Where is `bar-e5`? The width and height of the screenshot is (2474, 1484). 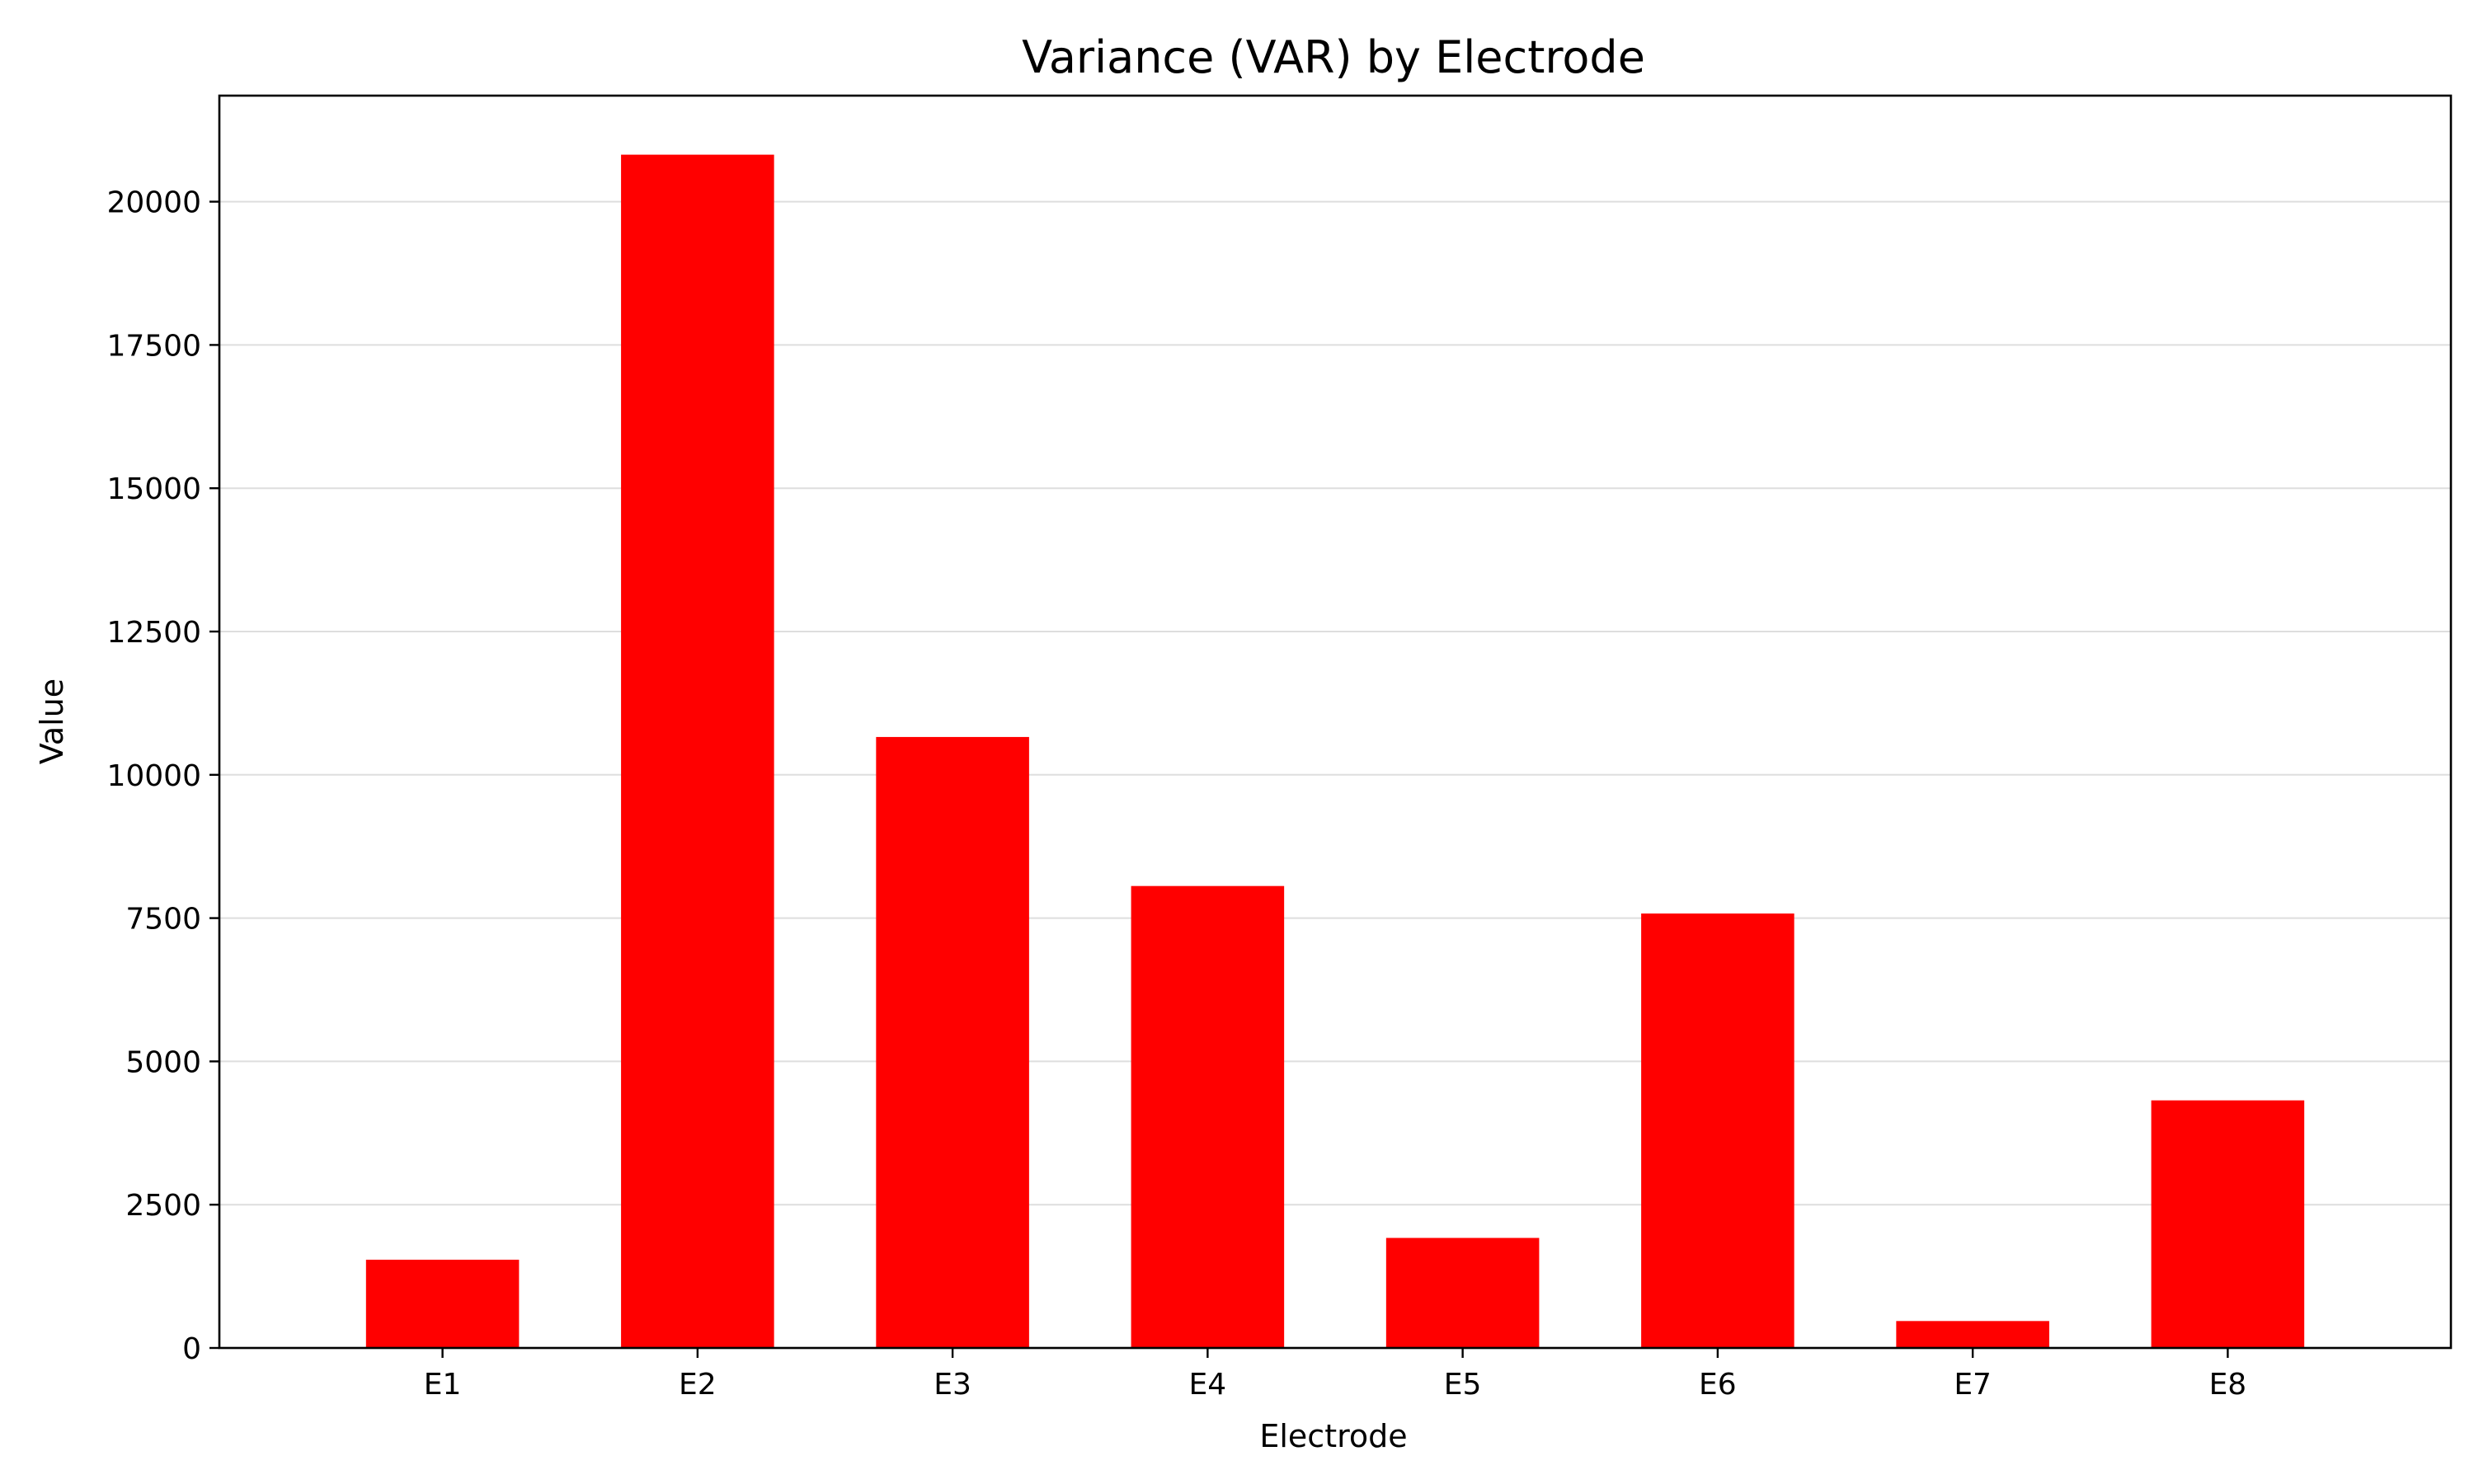 bar-e5 is located at coordinates (1462, 1292).